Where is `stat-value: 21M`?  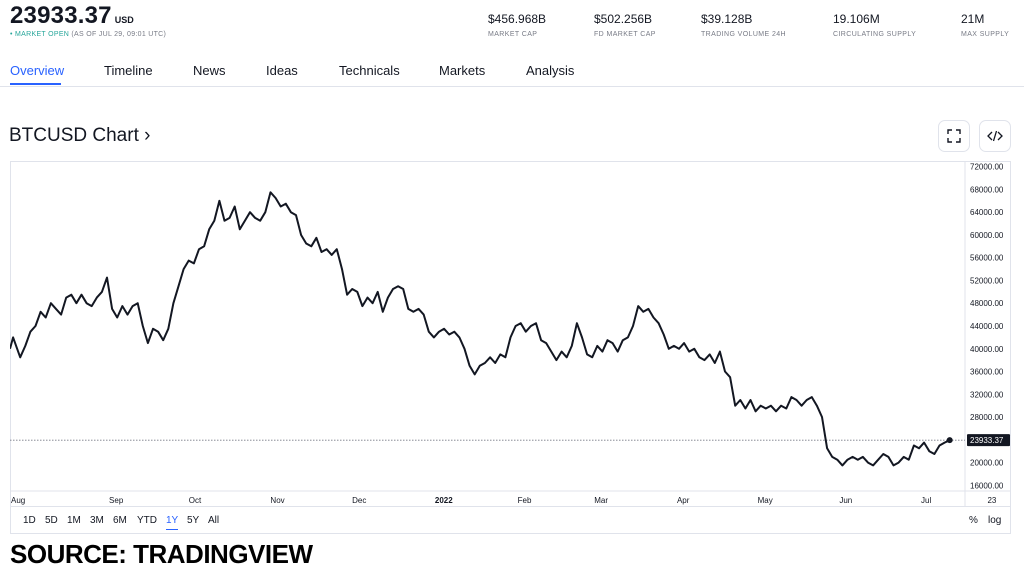 stat-value: 21M is located at coordinates (973, 19).